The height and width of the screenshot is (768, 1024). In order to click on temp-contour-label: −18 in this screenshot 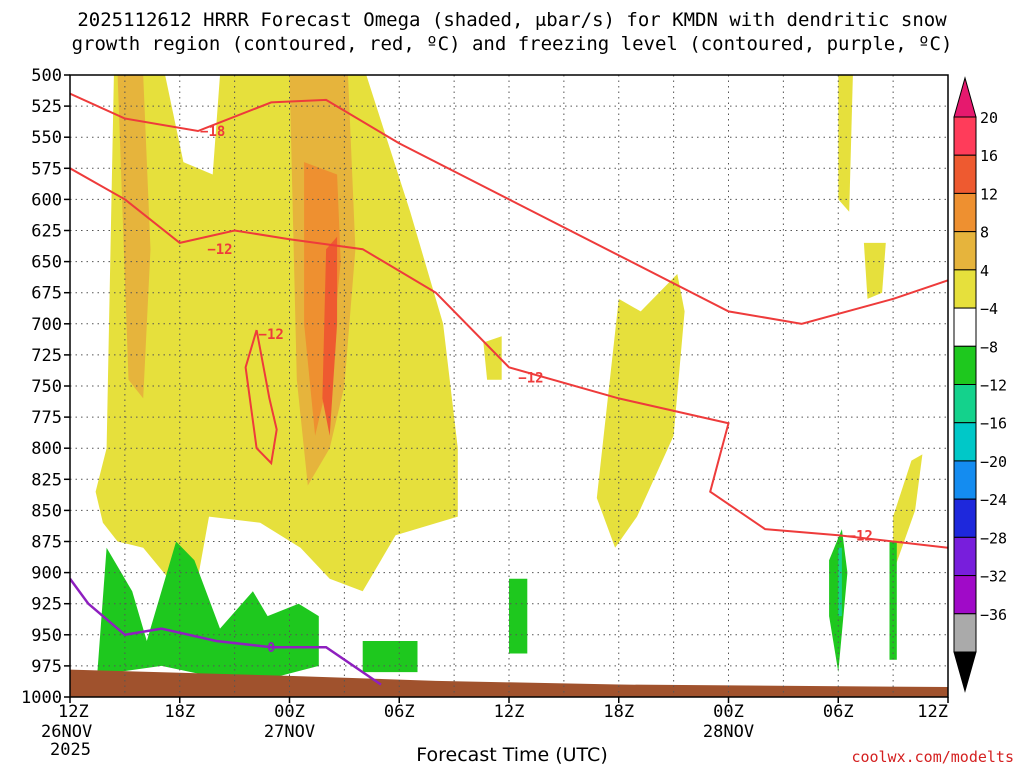, I will do `click(212, 132)`.